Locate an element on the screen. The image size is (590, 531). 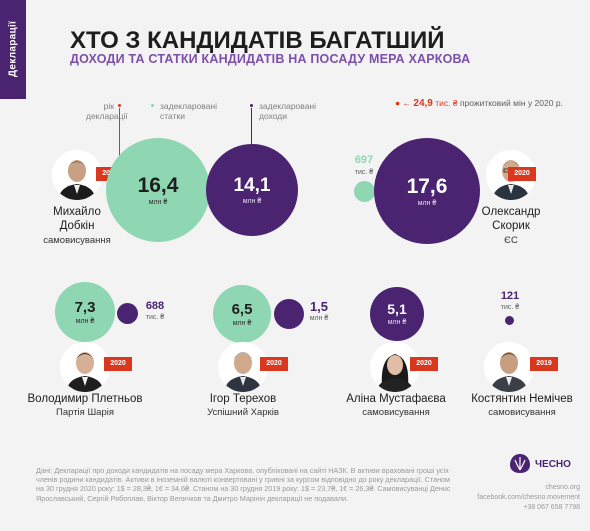
assets-value-terekhov: 6,5 is located at coordinates (242, 309).